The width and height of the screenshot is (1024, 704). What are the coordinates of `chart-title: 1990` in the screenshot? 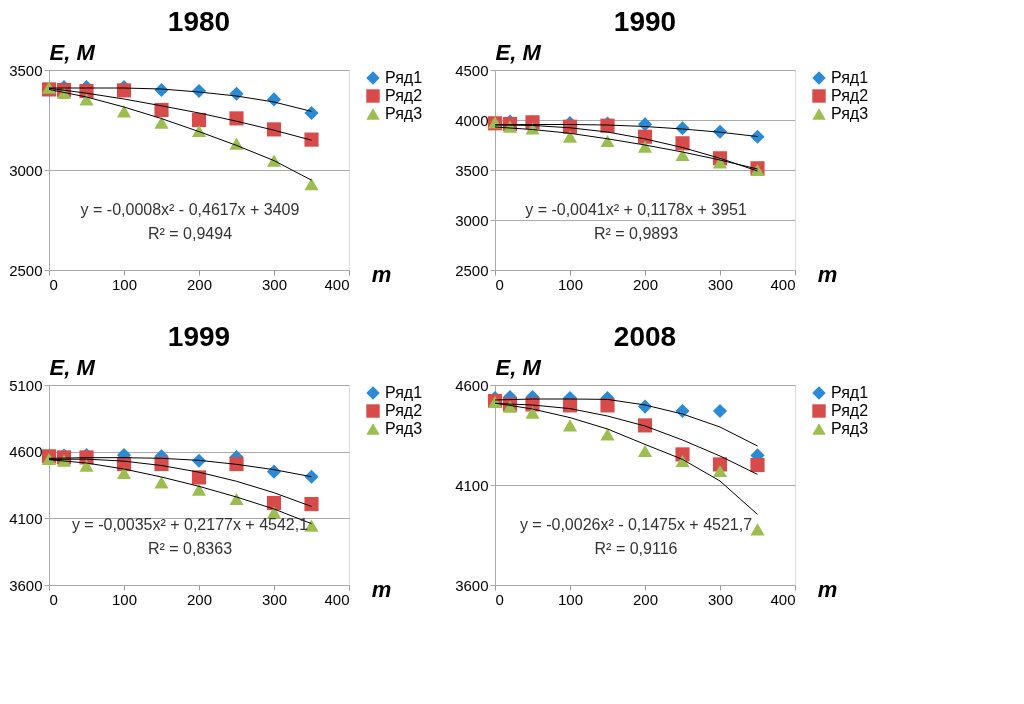 It's located at (645, 21).